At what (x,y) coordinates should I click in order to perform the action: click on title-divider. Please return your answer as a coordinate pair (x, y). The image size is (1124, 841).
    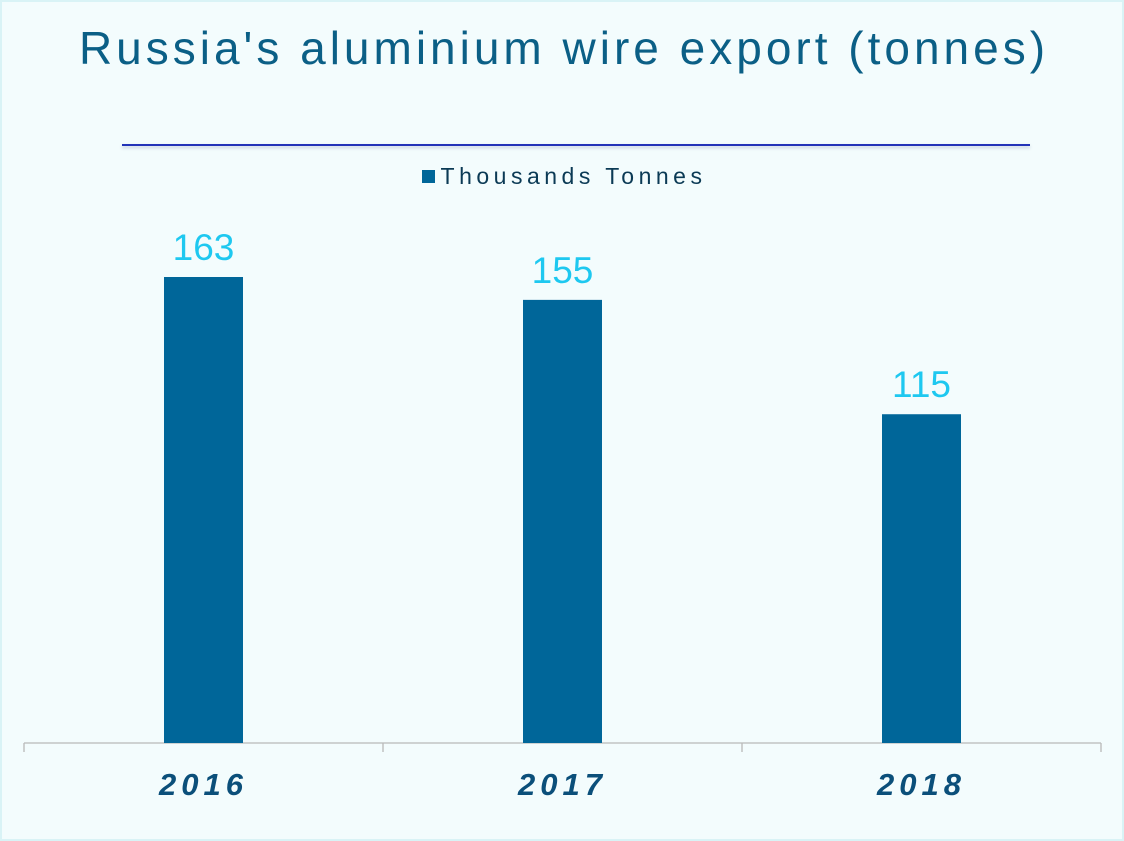
    Looking at the image, I should click on (576, 145).